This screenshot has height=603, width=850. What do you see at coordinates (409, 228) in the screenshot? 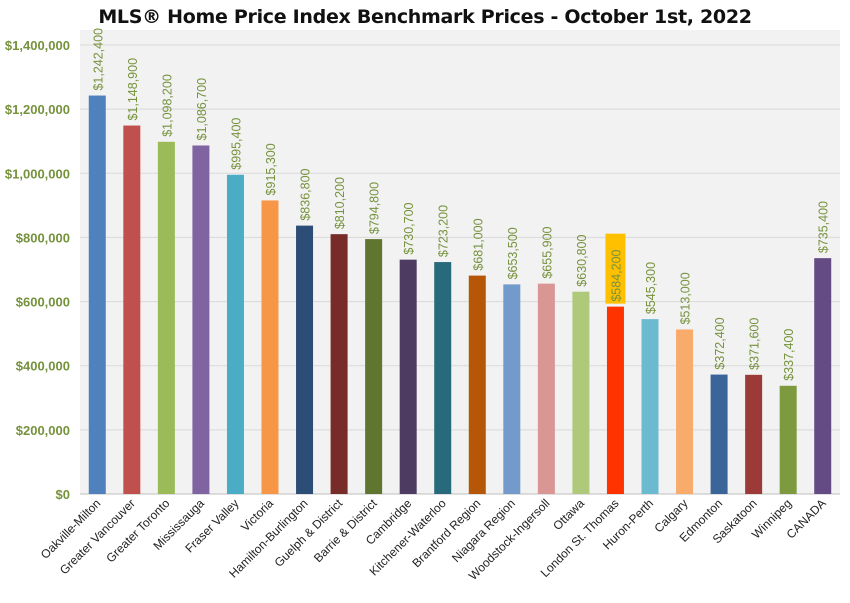
I see `data-label: $730,700` at bounding box center [409, 228].